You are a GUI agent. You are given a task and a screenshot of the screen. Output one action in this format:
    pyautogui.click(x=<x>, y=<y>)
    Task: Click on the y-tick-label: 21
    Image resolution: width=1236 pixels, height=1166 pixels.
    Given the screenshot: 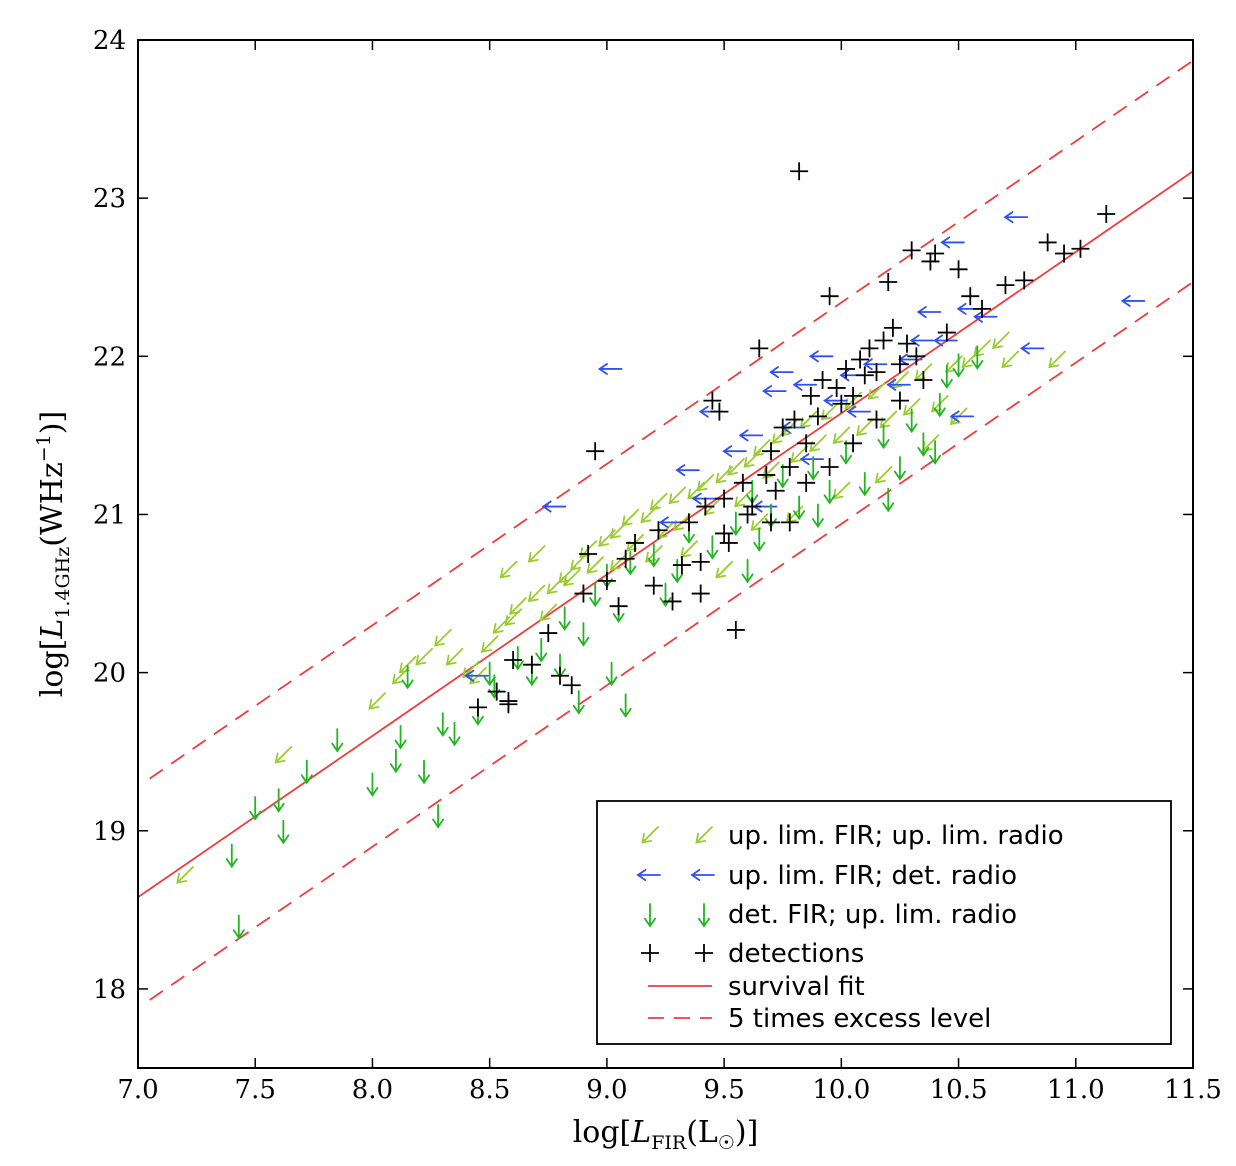 What is the action you would take?
    pyautogui.click(x=109, y=515)
    